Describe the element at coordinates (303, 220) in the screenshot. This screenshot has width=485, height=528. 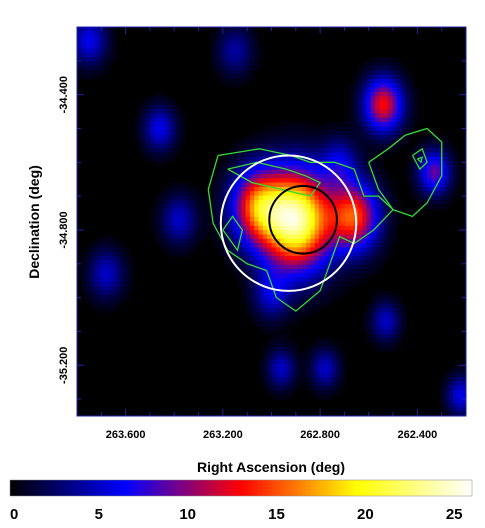
I see `region-circle` at that location.